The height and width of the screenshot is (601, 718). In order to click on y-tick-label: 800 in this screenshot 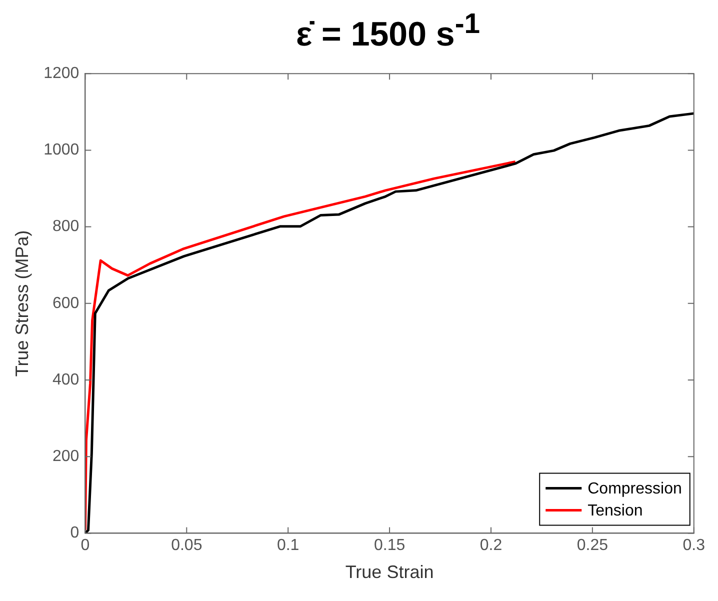, I will do `click(66, 227)`.